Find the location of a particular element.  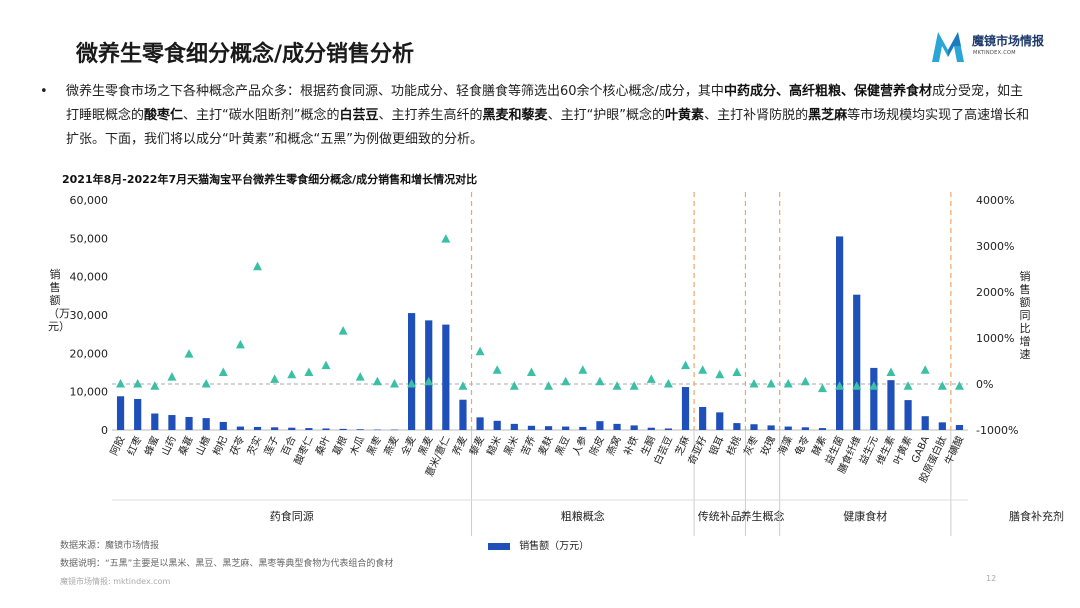

category-label: 灰枣 is located at coordinates (750, 446).